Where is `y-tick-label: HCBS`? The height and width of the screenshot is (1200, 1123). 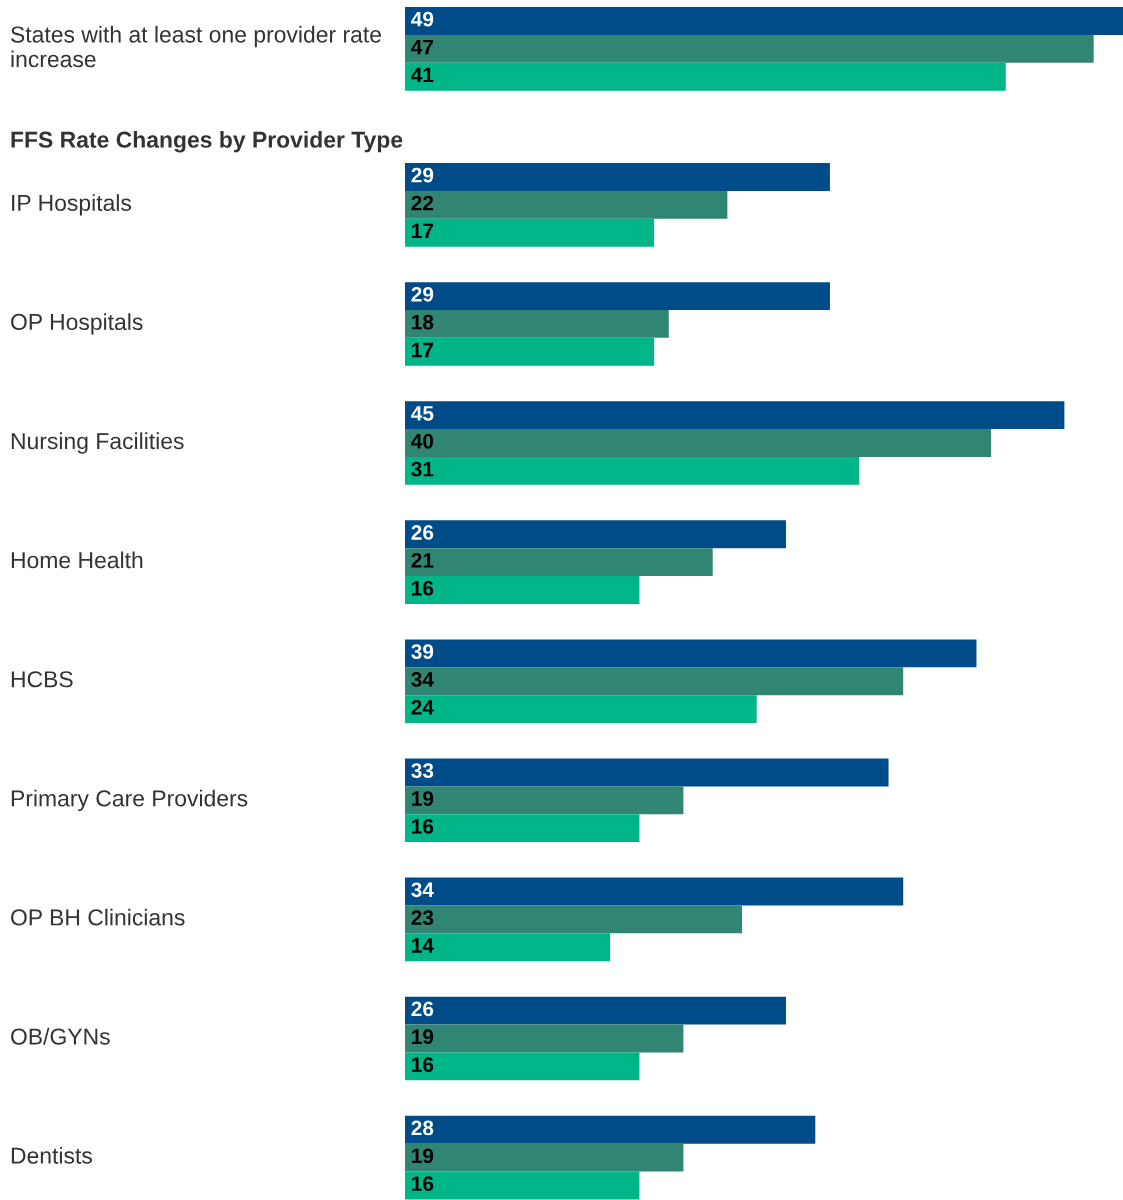 y-tick-label: HCBS is located at coordinates (42, 679).